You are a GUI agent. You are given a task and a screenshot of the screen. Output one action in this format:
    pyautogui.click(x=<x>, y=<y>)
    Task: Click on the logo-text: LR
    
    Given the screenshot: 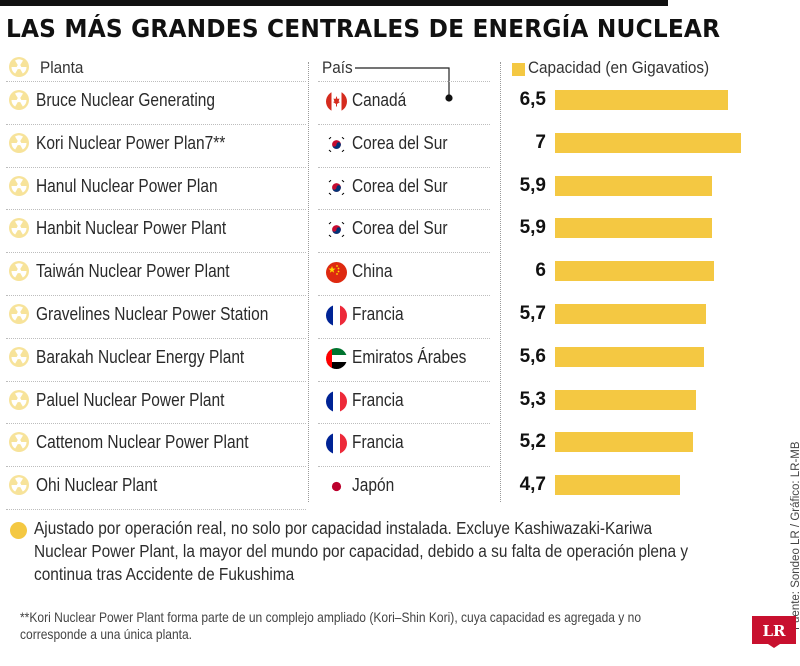 What is the action you would take?
    pyautogui.click(x=774, y=631)
    